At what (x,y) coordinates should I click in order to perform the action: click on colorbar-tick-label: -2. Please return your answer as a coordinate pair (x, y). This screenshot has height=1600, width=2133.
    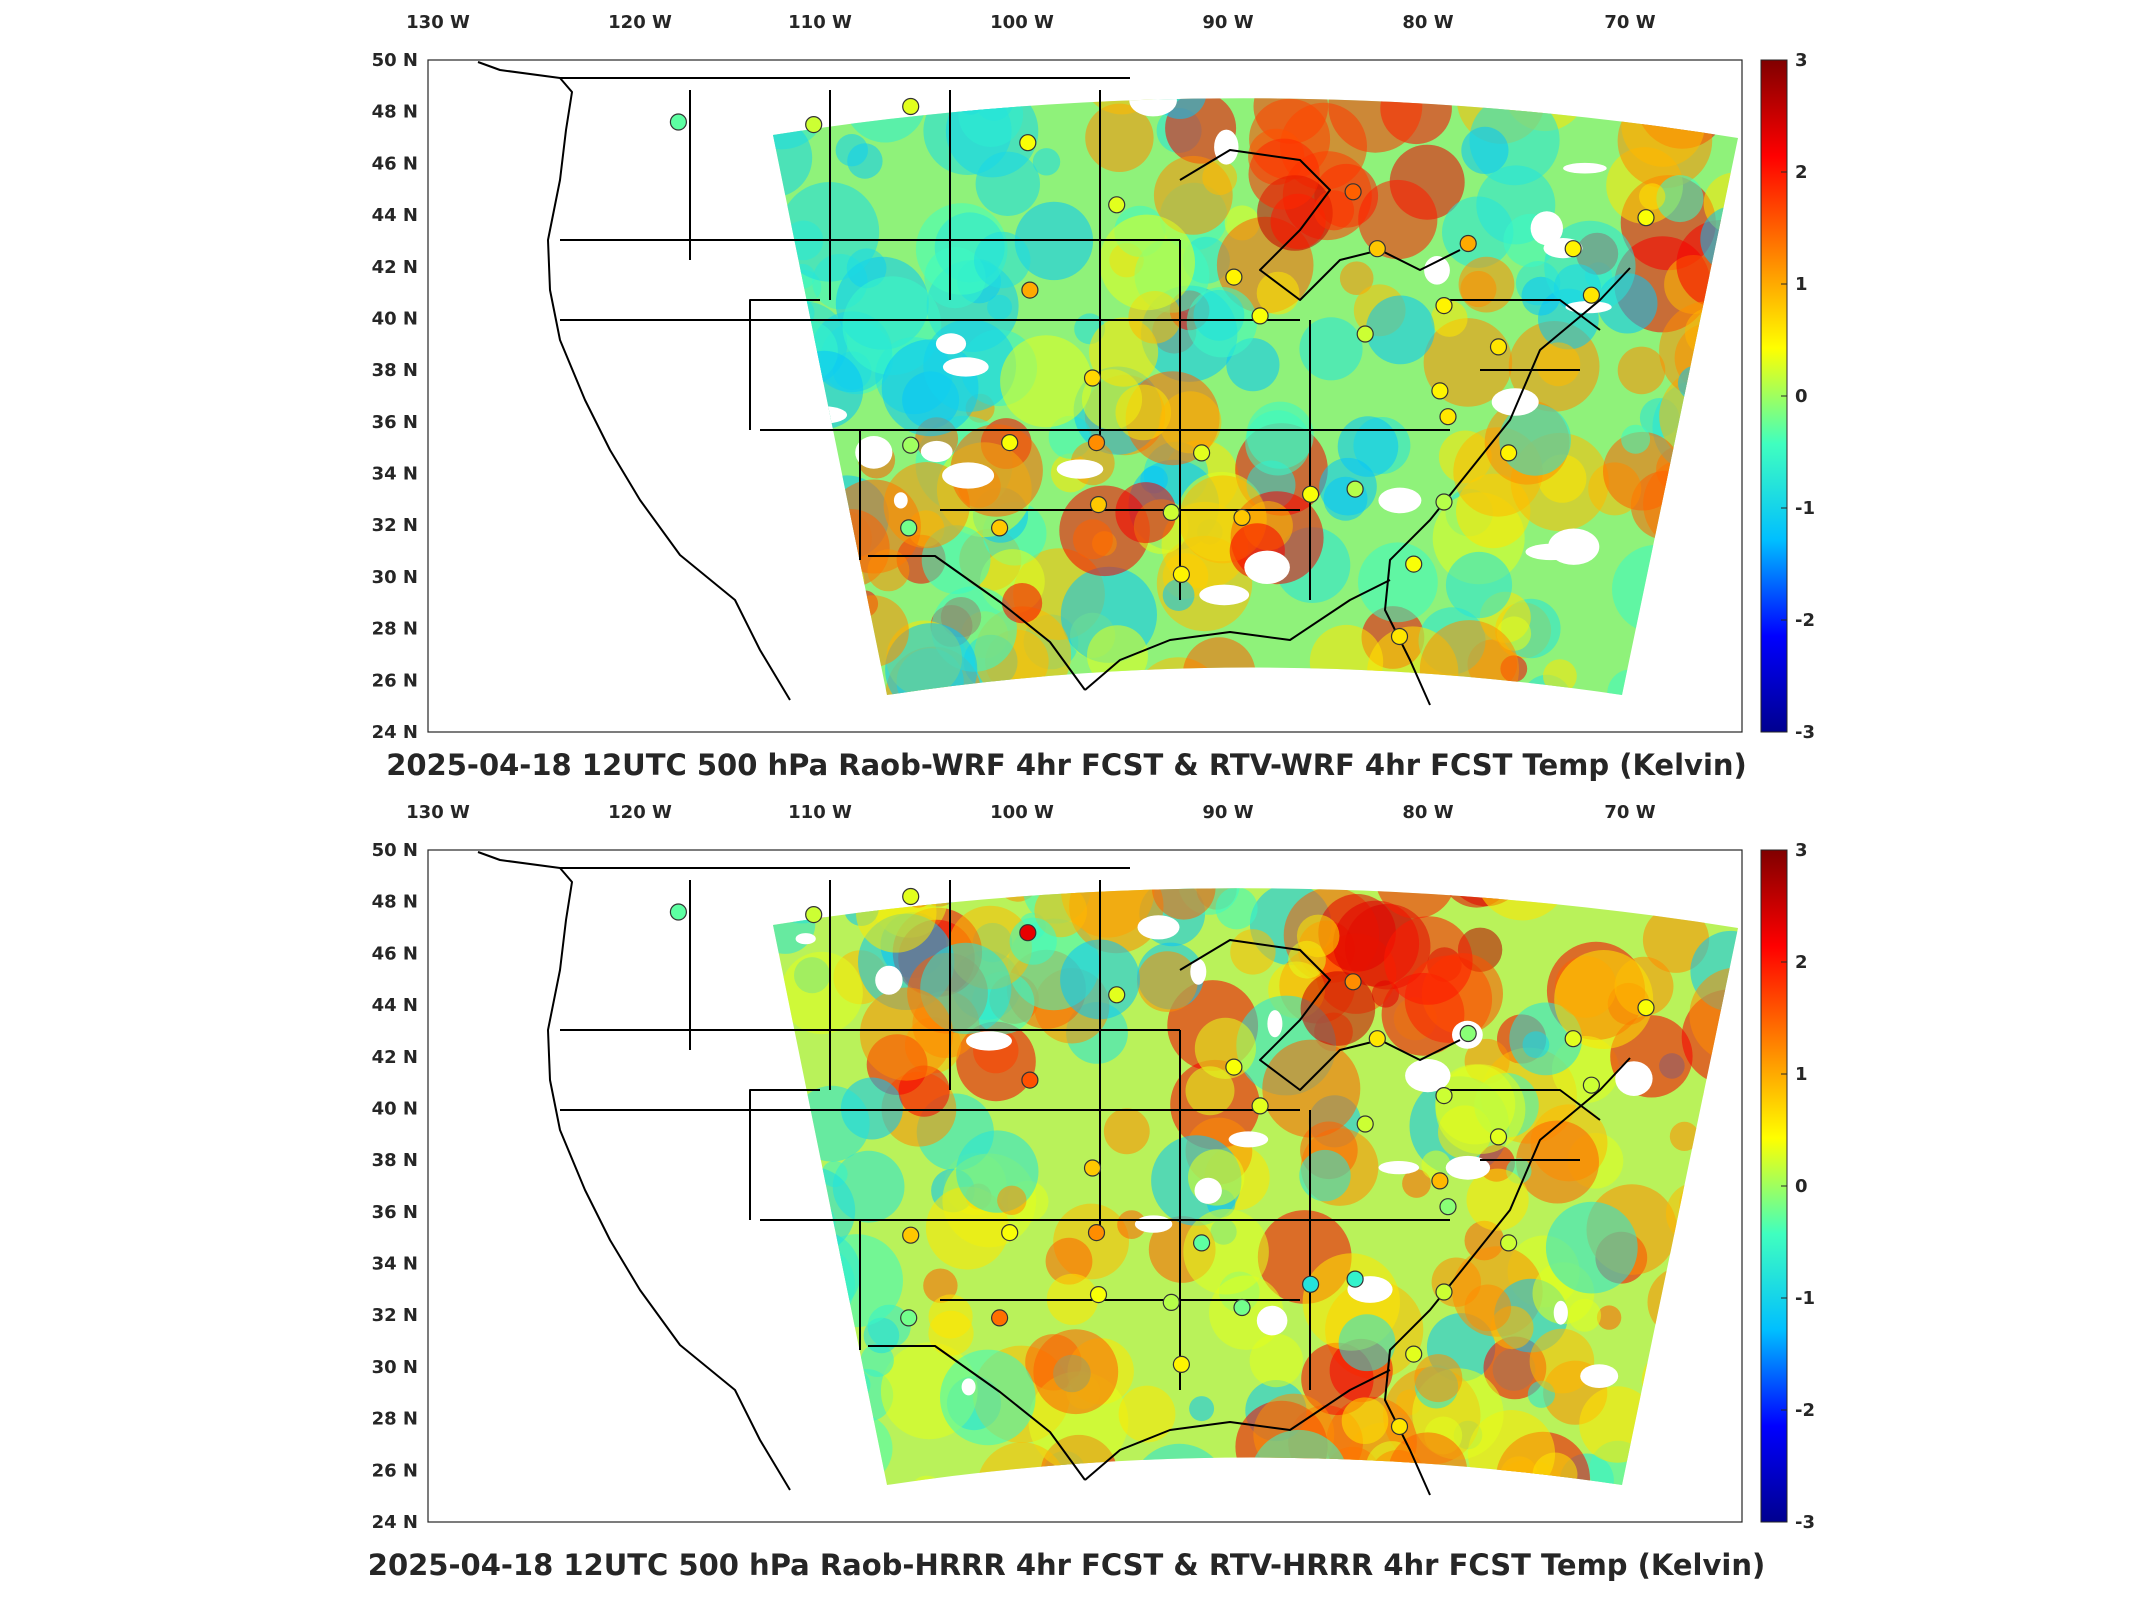
    Looking at the image, I should click on (1805, 620).